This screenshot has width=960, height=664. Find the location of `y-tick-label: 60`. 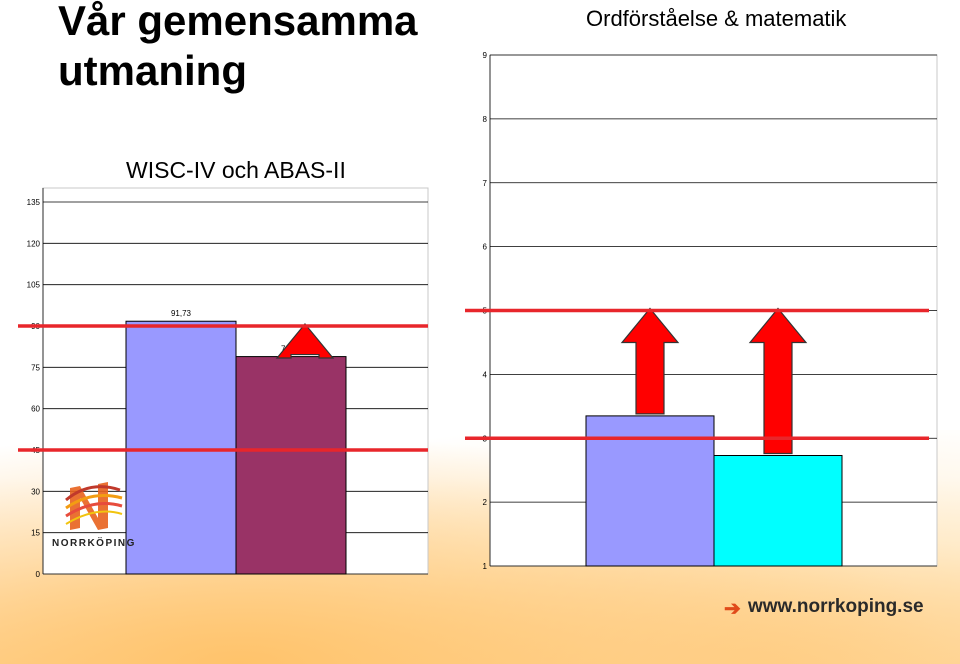

y-tick-label: 60 is located at coordinates (35, 409).